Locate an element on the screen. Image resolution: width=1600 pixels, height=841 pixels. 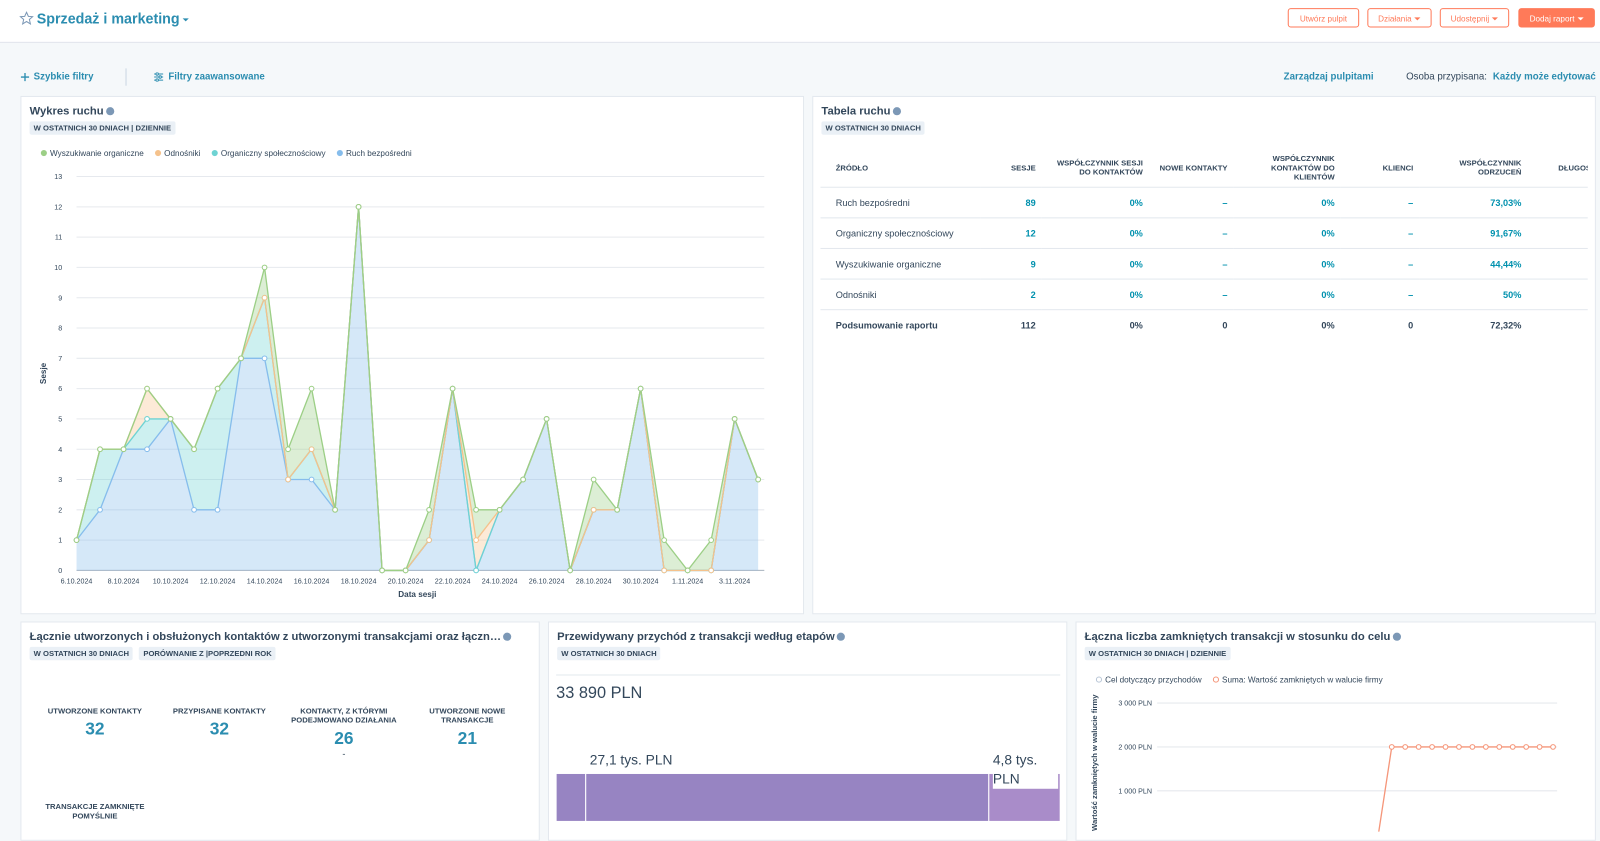
summary-cell: 0 is located at coordinates (1225, 325).